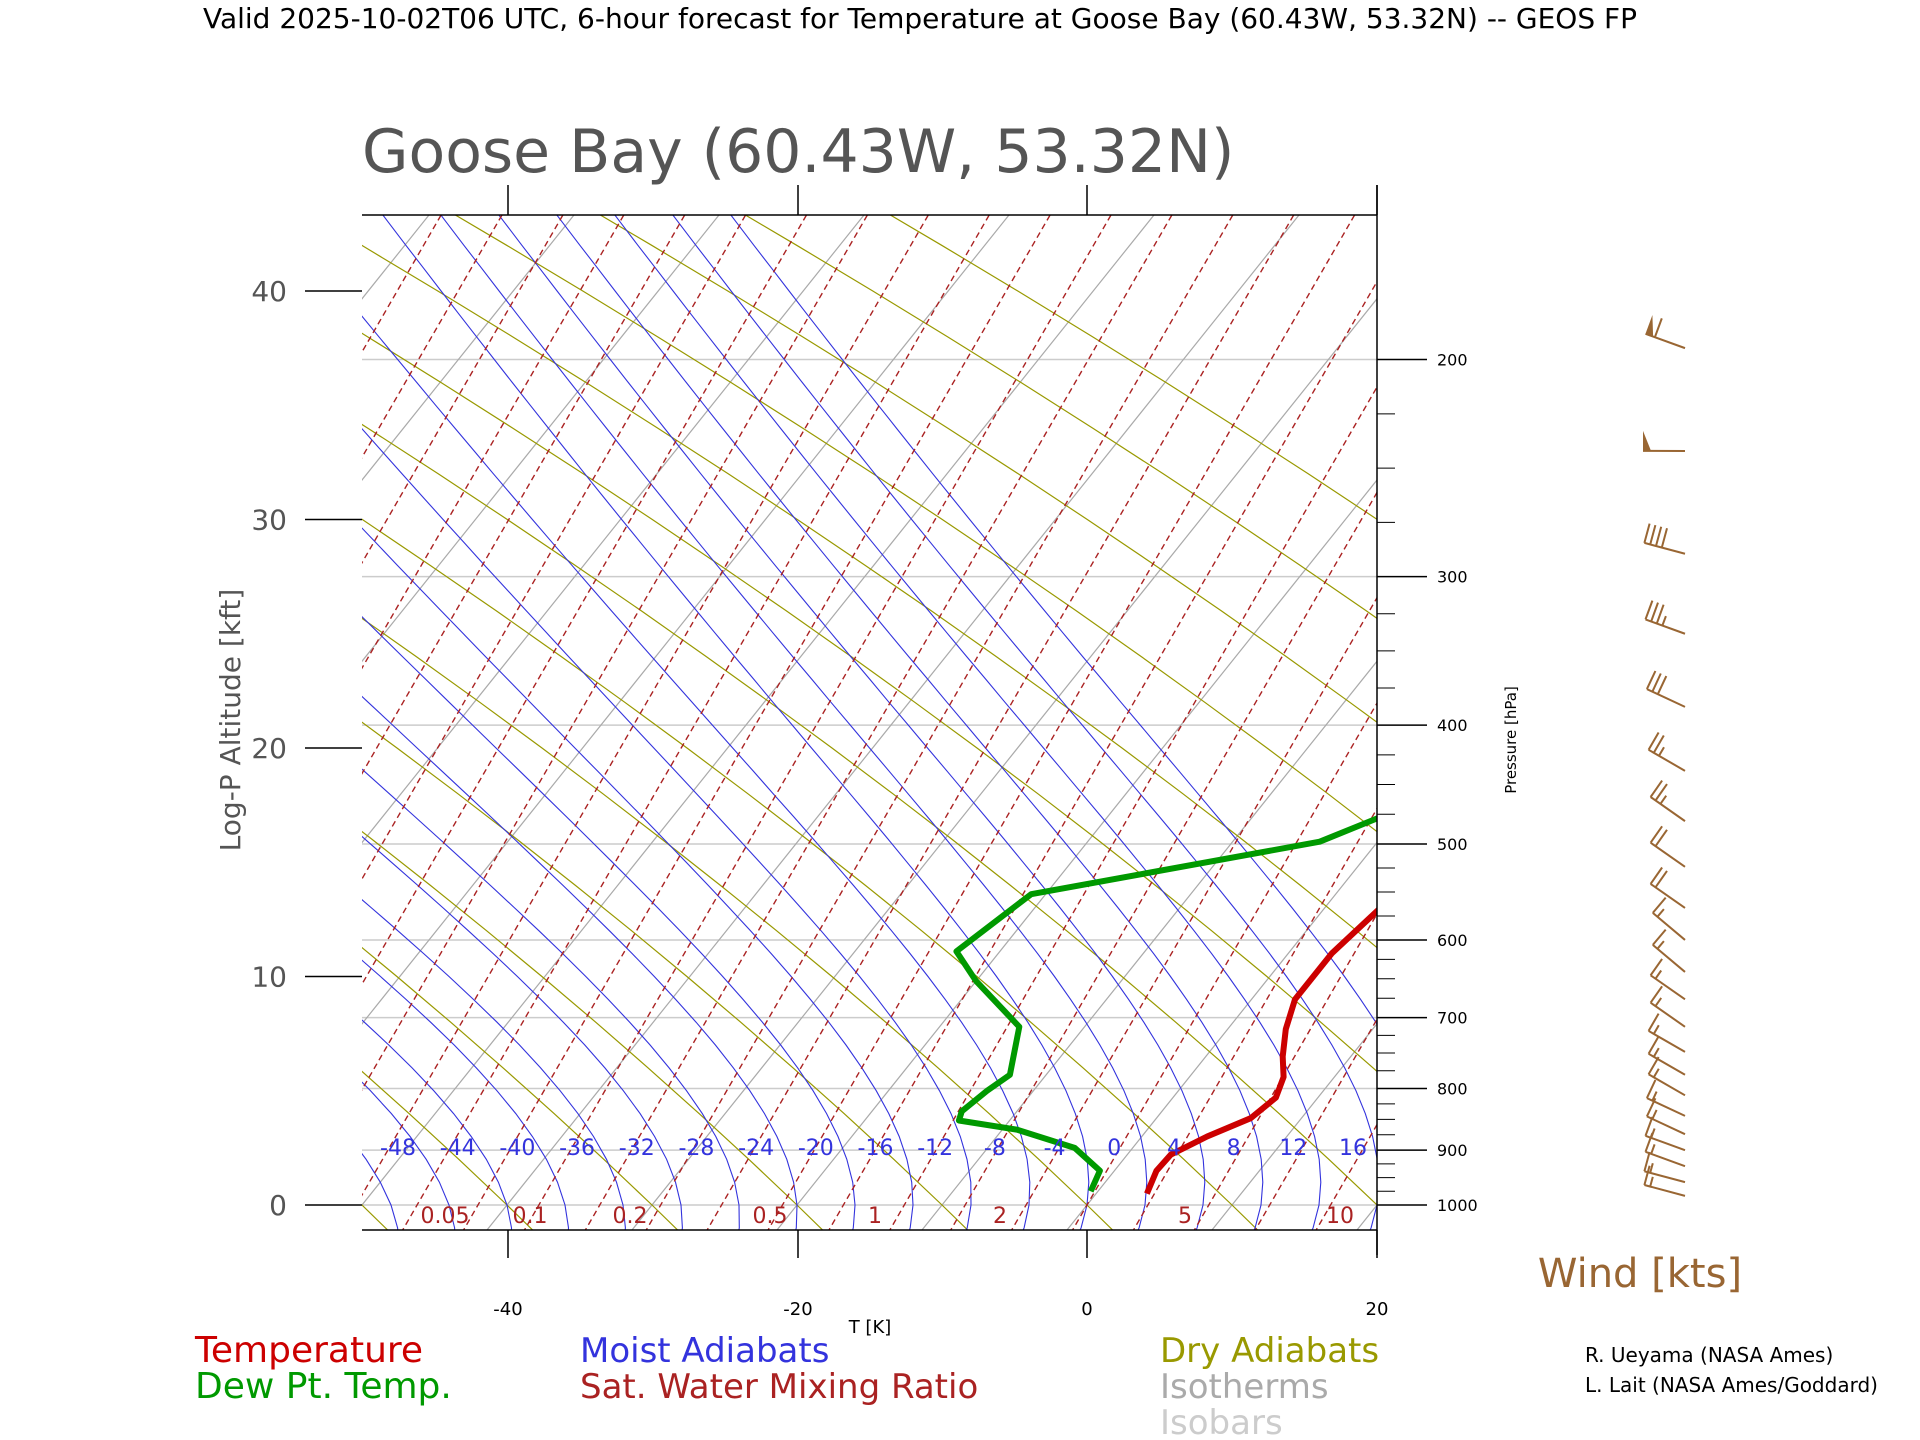 The width and height of the screenshot is (1920, 1440). I want to click on legend-isotherms: Isotherms, so click(1244, 1387).